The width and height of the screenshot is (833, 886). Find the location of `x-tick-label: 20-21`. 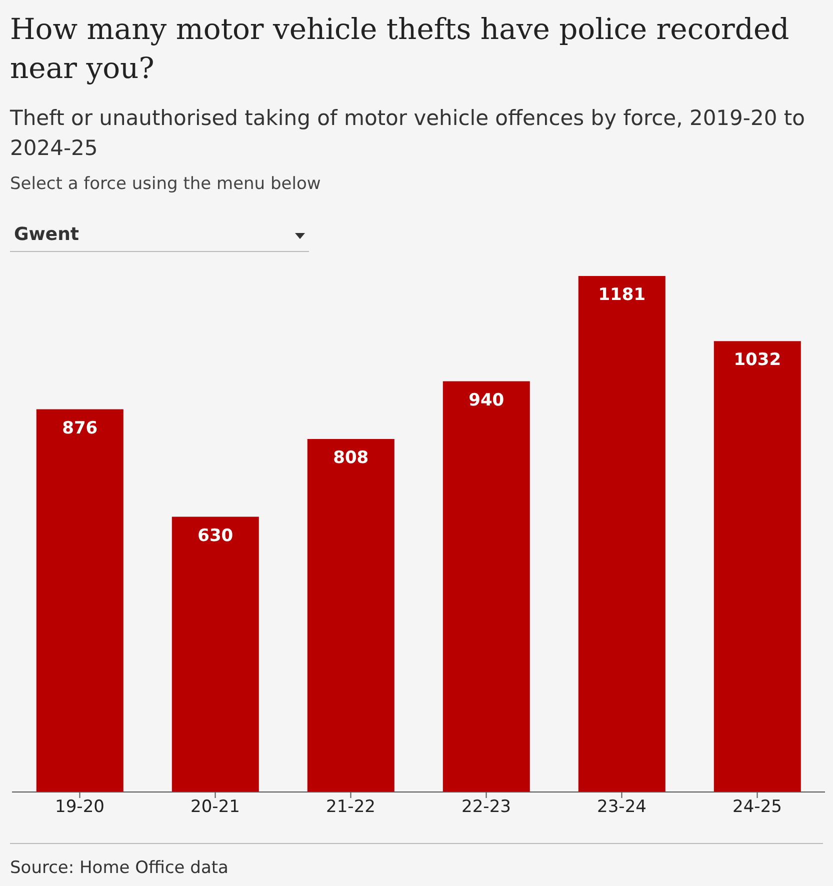

x-tick-label: 20-21 is located at coordinates (215, 807).